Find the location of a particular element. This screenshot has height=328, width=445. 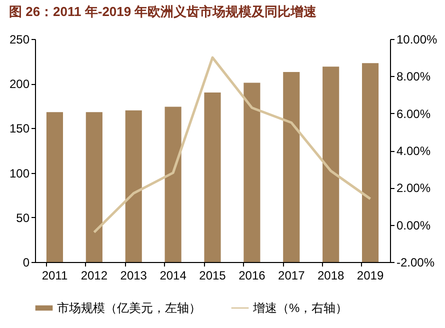

y-tick-label: 250 is located at coordinates (19, 39).